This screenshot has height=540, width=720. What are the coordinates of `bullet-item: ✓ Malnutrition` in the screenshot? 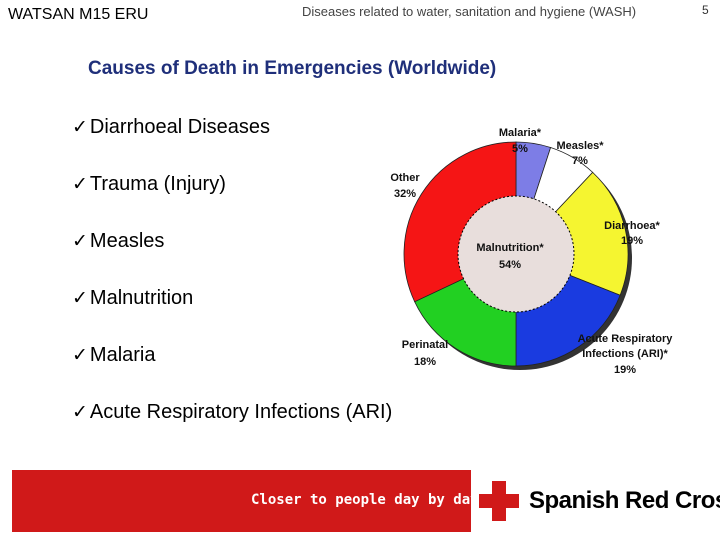 It's located at (232, 315).